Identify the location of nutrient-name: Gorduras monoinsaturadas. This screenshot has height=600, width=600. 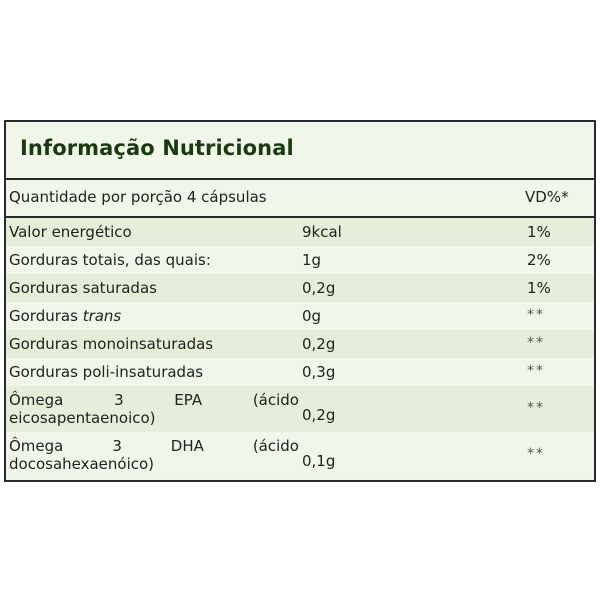
(111, 344).